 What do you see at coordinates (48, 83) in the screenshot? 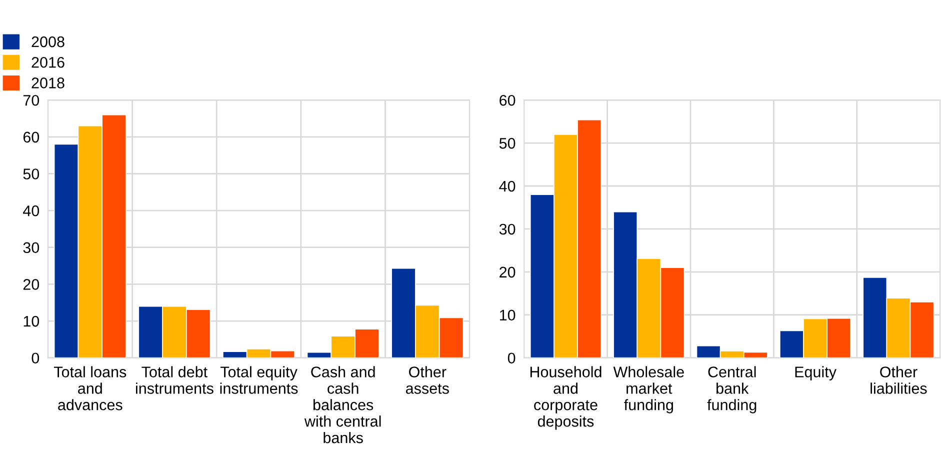
I see `legend-label: 2018` at bounding box center [48, 83].